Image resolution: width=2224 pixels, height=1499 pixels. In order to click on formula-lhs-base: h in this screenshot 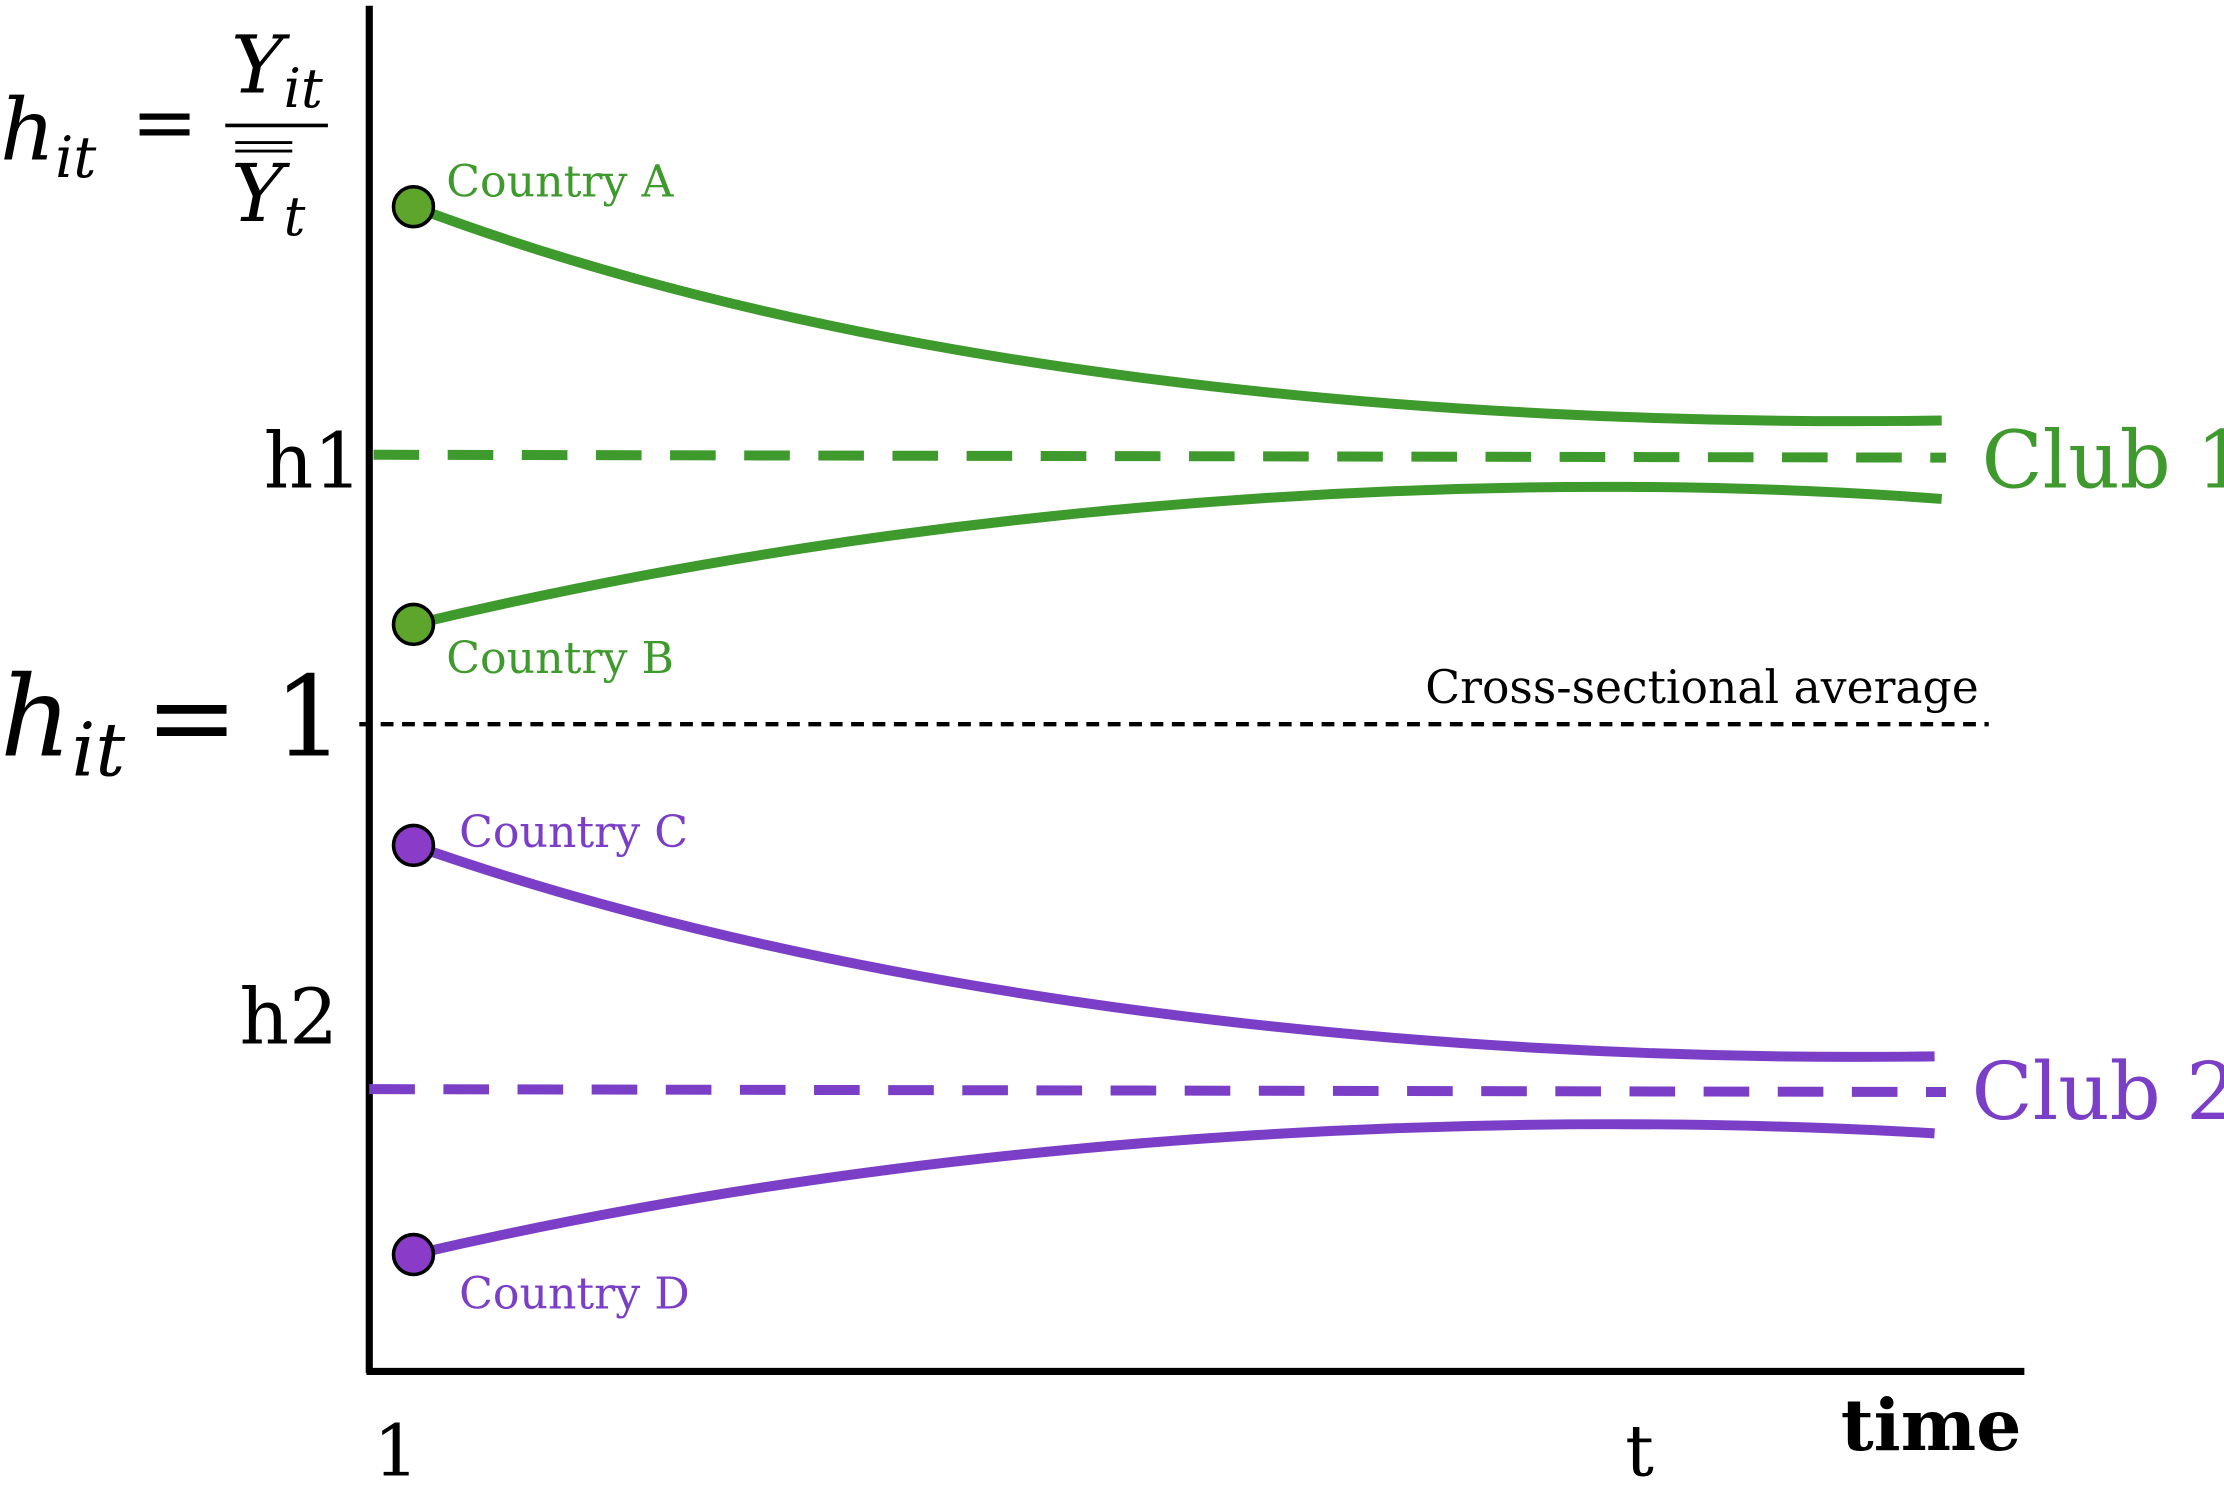, I will do `click(27, 131)`.